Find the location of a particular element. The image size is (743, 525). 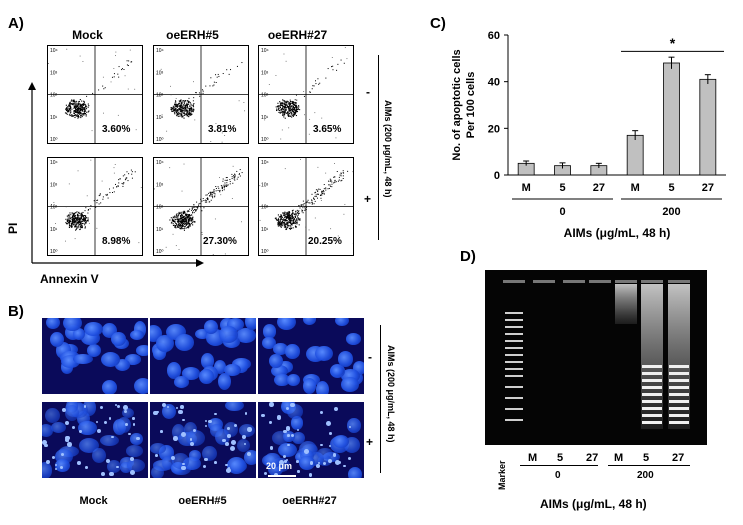

gel-smear is located at coordinates (679, 356).